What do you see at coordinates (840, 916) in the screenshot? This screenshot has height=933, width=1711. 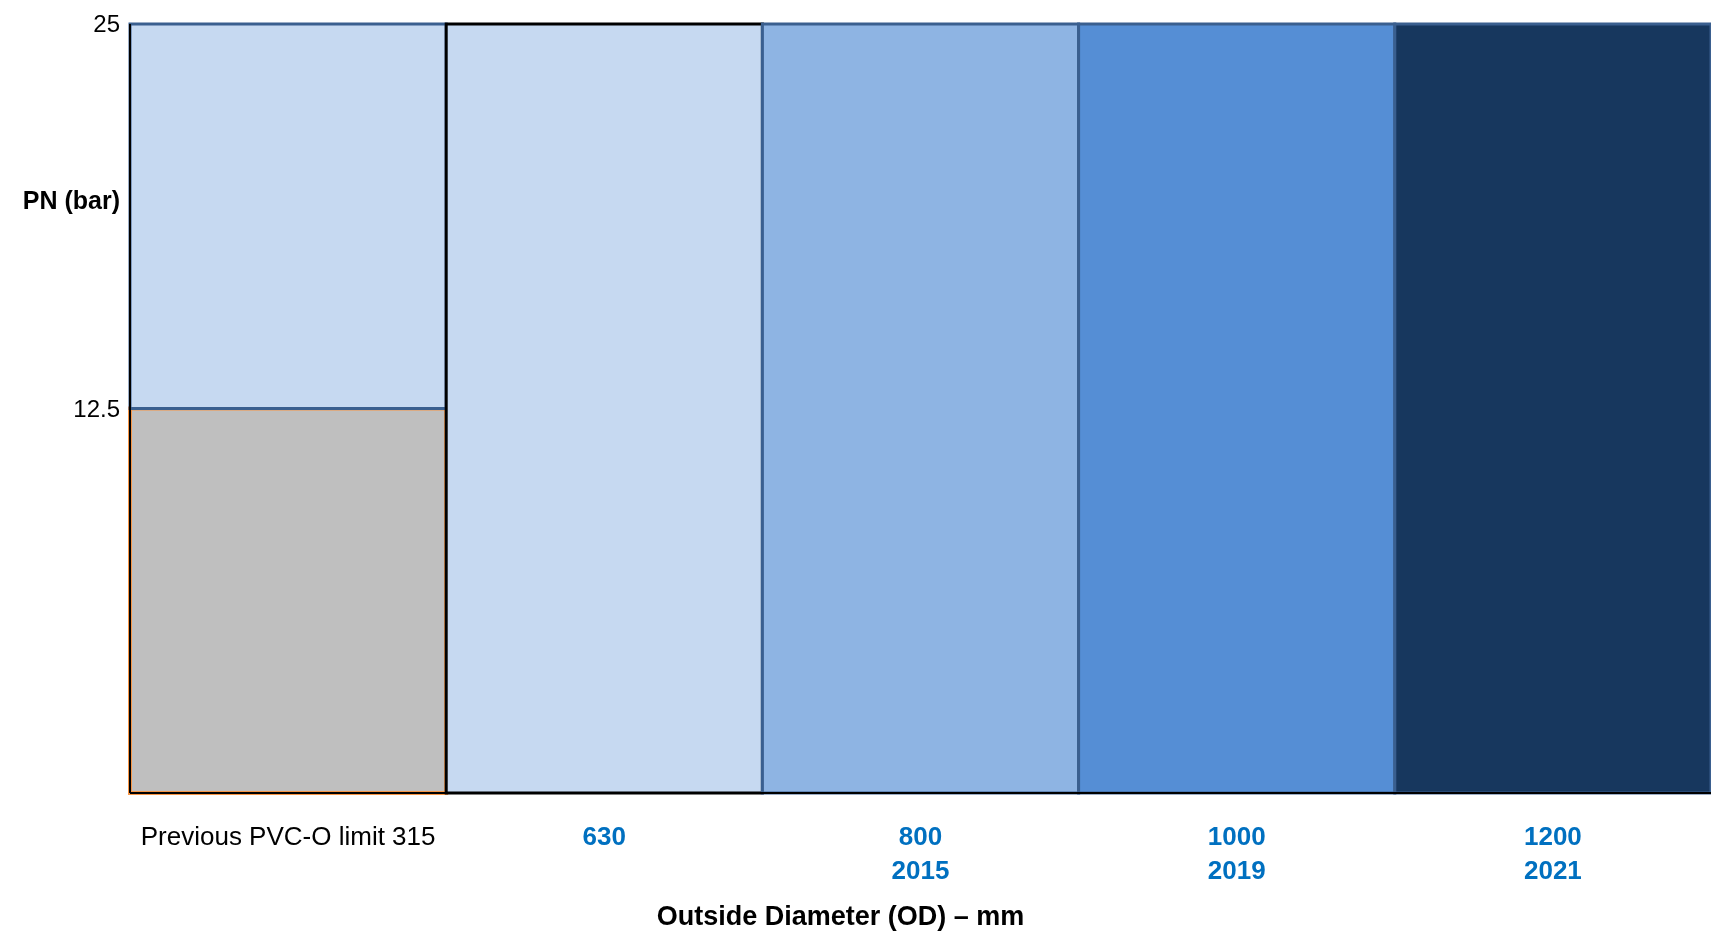 I see `x-axis-title: Outside Diameter (OD) – mm` at bounding box center [840, 916].